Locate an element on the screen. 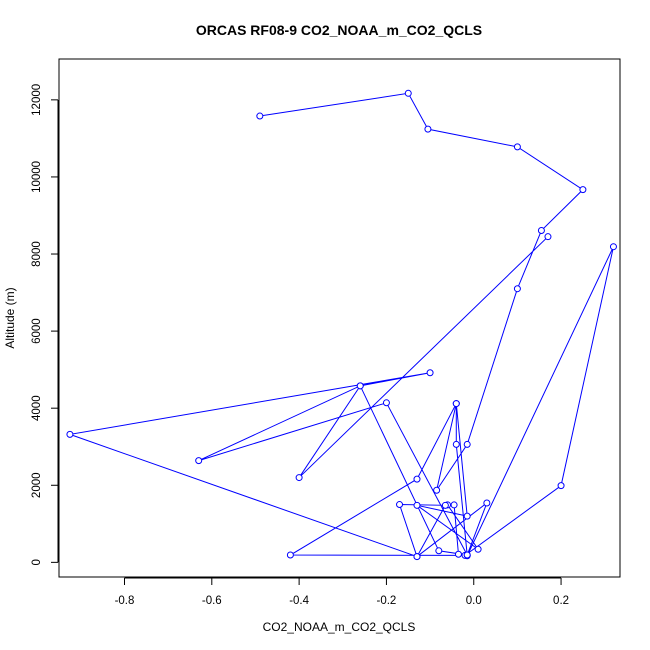 This screenshot has height=650, width=650. y-tick-label: 10000 is located at coordinates (37, 177).